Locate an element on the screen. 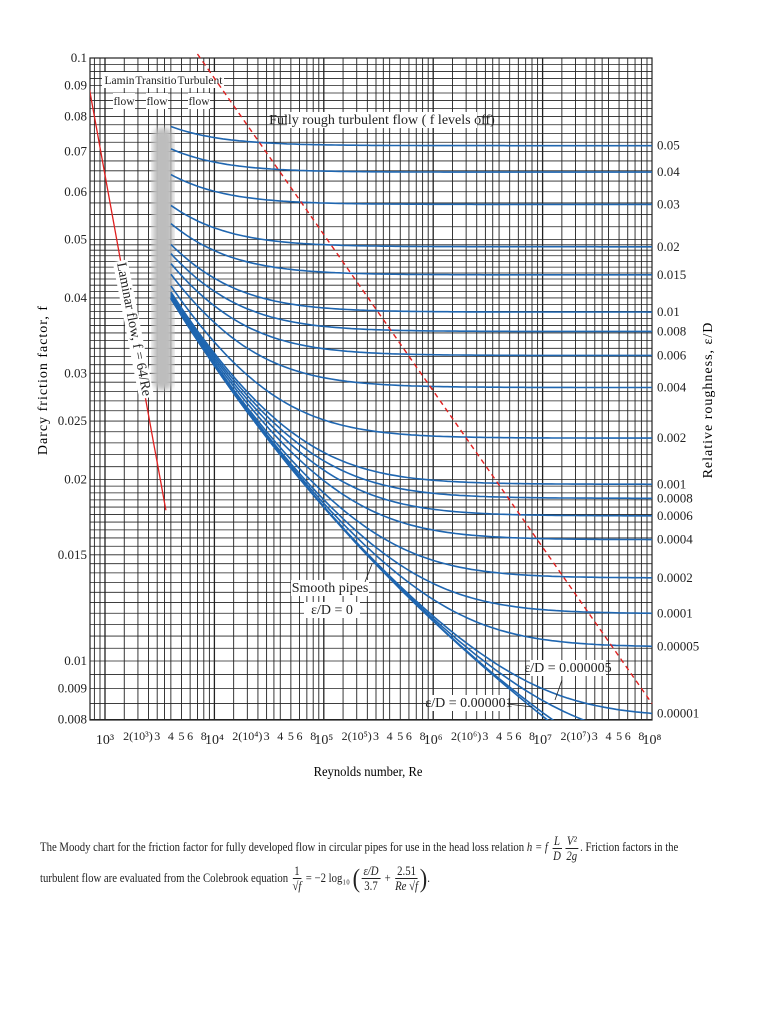 The width and height of the screenshot is (768, 1024). turbulent-region-label-bg is located at coordinates (200, 80).